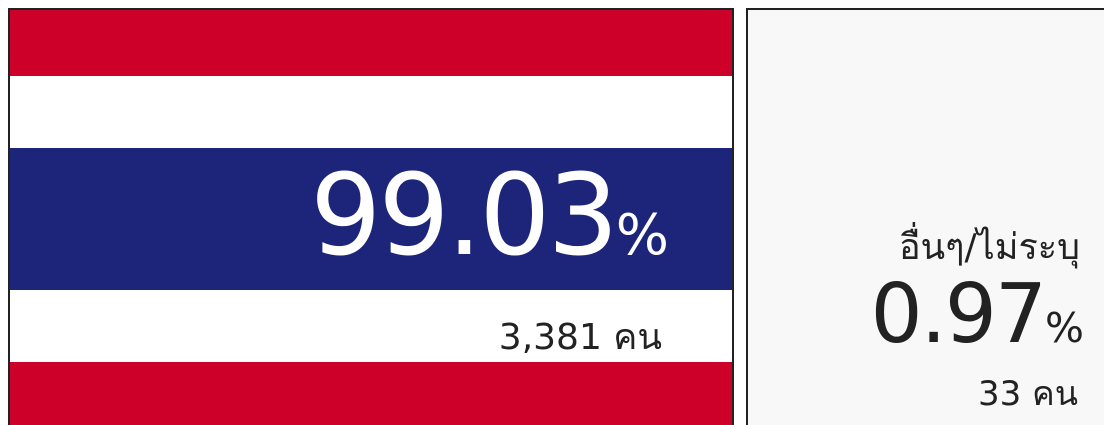 Image resolution: width=1104 pixels, height=425 pixels. Describe the element at coordinates (464, 216) in the screenshot. I see `percent-value: 99.03` at that location.